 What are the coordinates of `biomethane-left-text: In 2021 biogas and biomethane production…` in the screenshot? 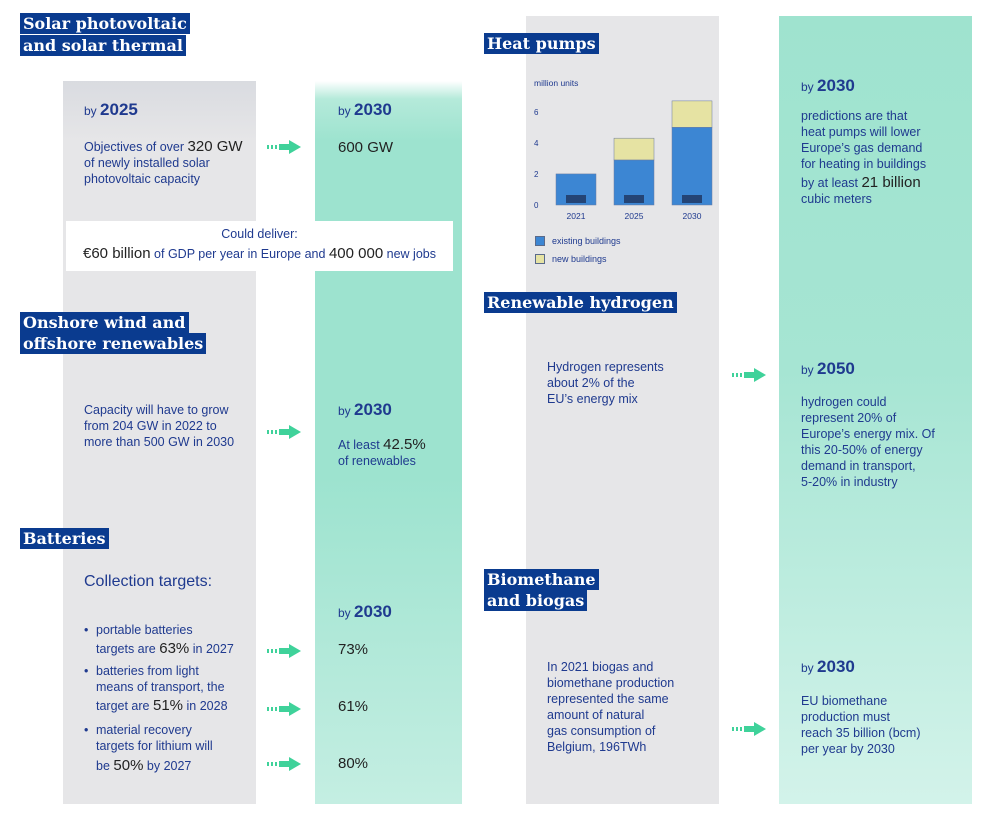 It's located at (629, 707).